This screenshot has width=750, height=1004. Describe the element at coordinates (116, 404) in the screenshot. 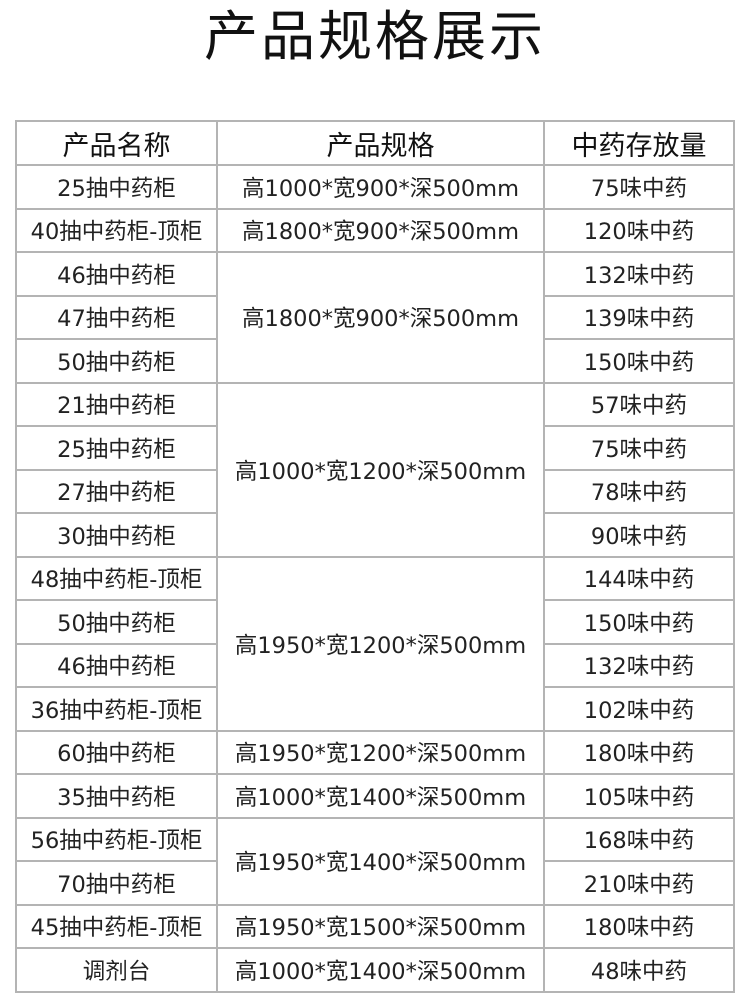

I see `product-name-cell: 21抽中药柜` at that location.